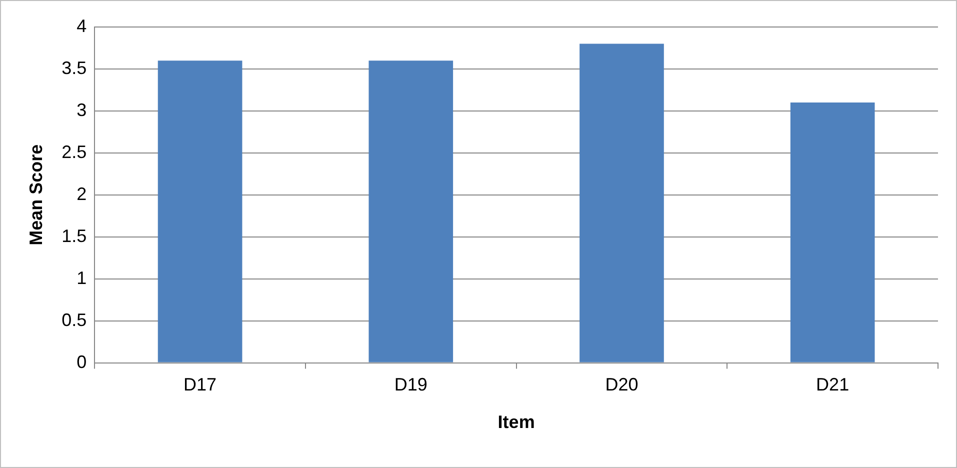 This screenshot has width=957, height=468. I want to click on y-tick-label: 2, so click(81, 194).